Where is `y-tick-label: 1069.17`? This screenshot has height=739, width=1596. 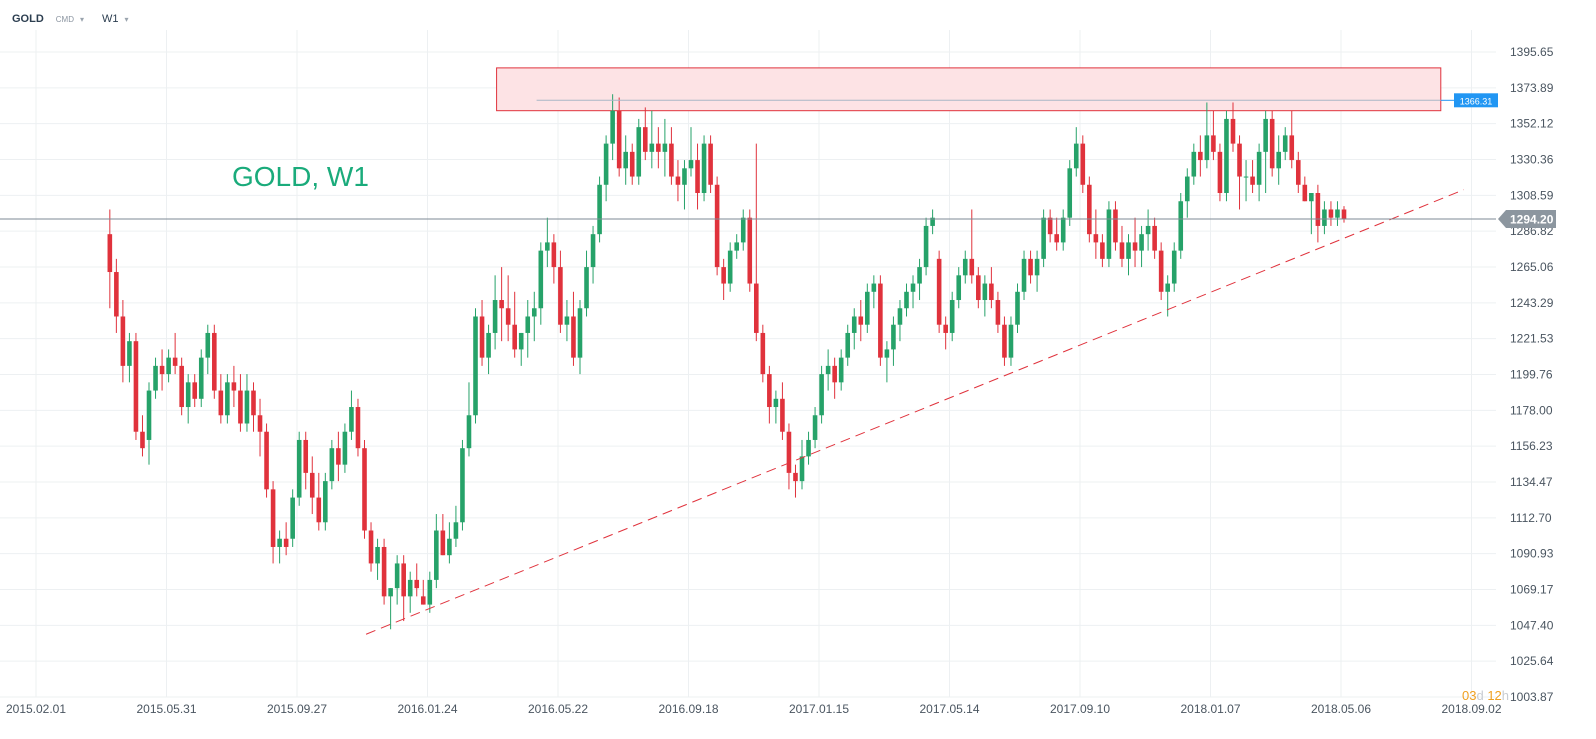
y-tick-label: 1069.17 is located at coordinates (1532, 589).